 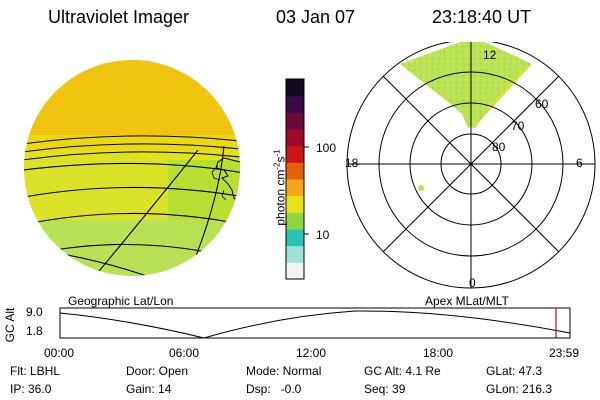 I want to click on colorbar-label-mid: s, so click(x=280, y=159).